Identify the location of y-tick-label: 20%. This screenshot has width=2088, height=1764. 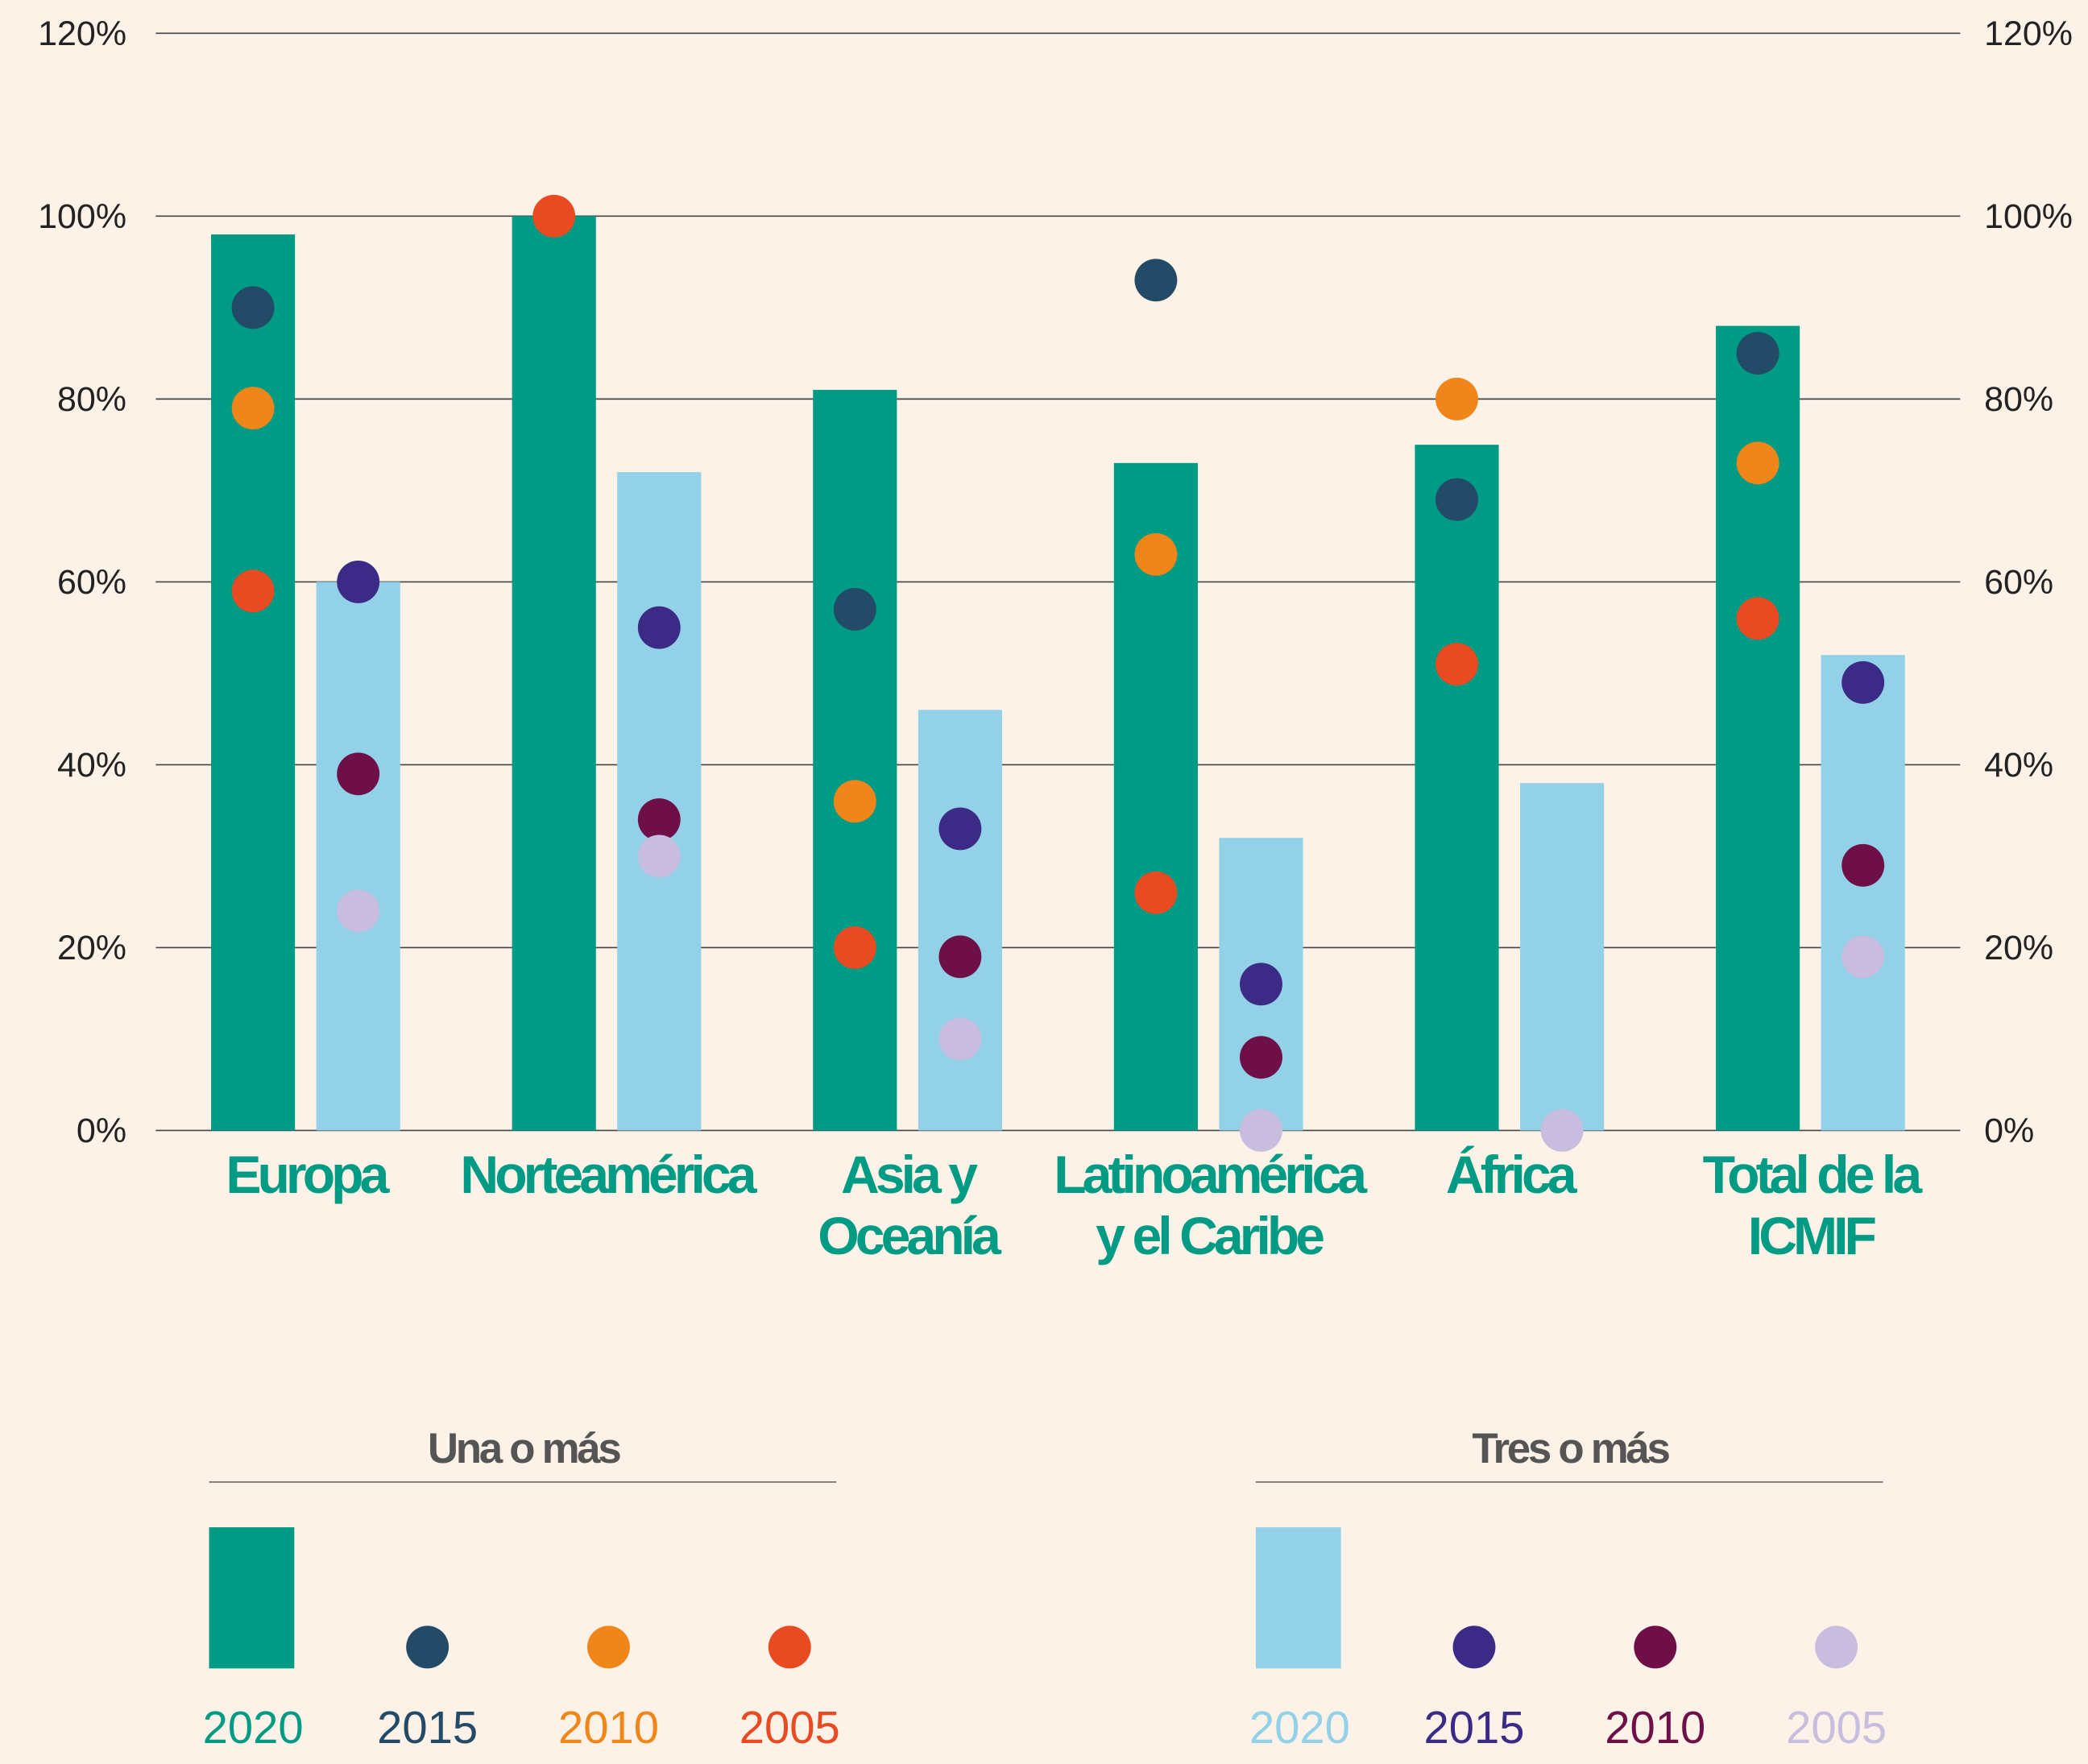
(92, 948).